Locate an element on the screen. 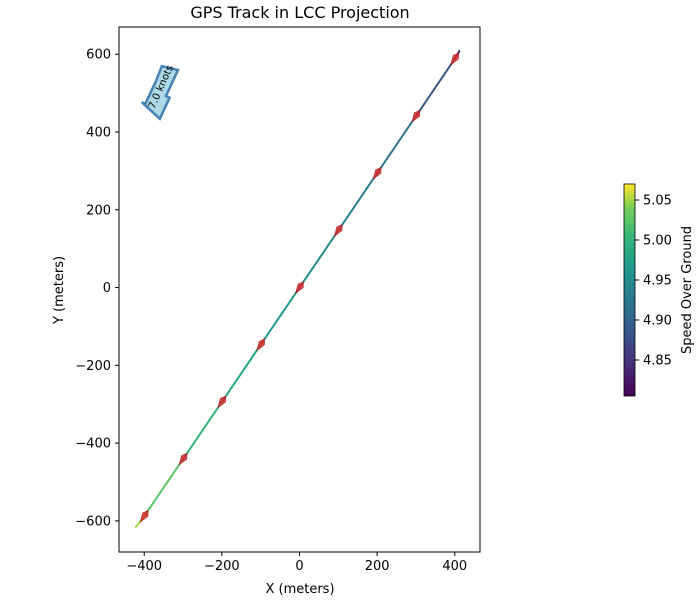 This screenshot has width=700, height=600. x-tick-label: 200 is located at coordinates (377, 566).